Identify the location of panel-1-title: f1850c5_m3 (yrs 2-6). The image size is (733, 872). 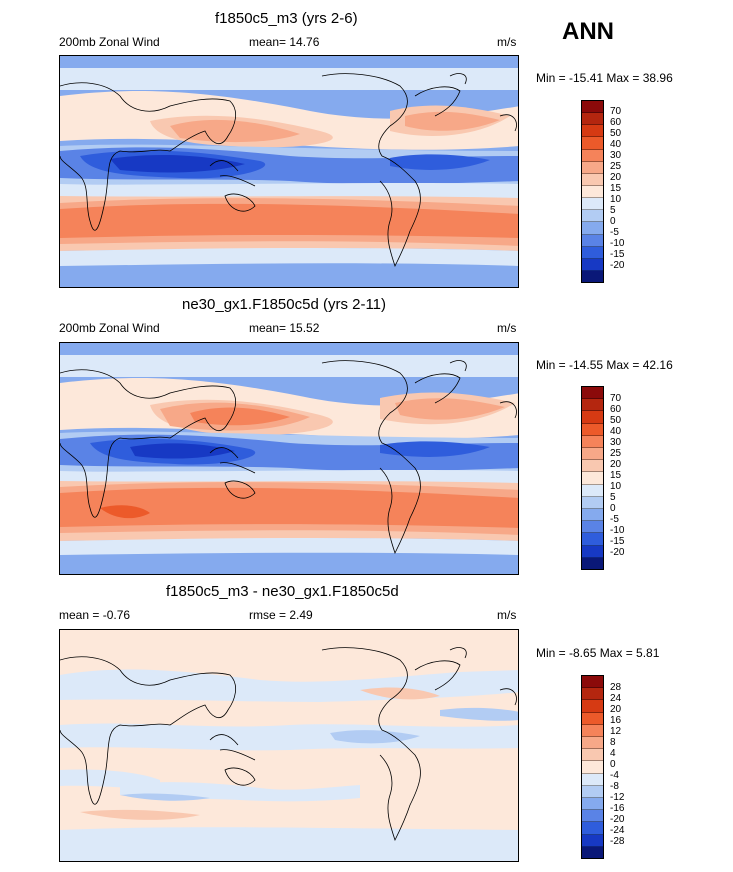
(286, 18).